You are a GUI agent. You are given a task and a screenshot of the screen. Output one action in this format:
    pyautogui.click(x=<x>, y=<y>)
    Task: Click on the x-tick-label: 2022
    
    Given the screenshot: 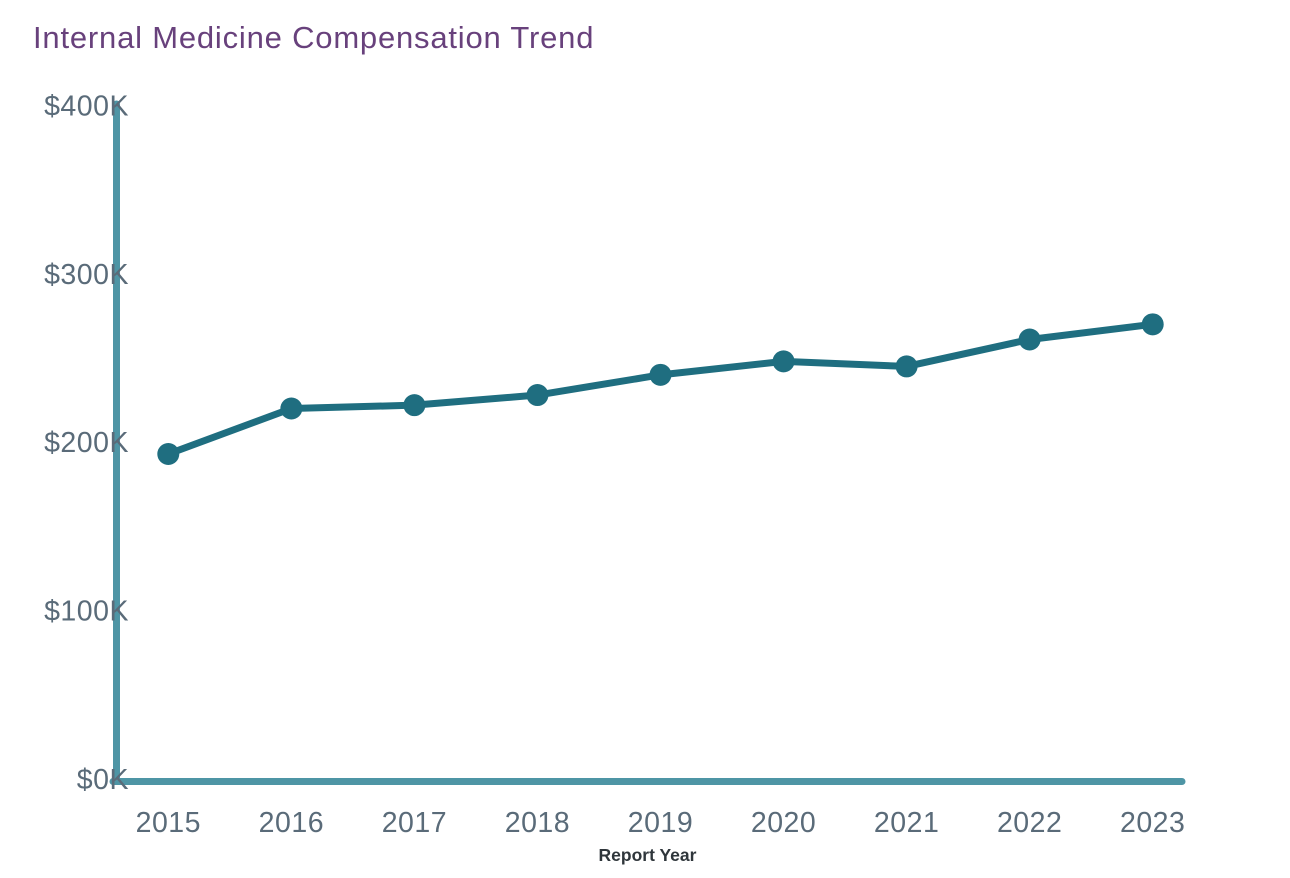 What is the action you would take?
    pyautogui.click(x=1029, y=823)
    